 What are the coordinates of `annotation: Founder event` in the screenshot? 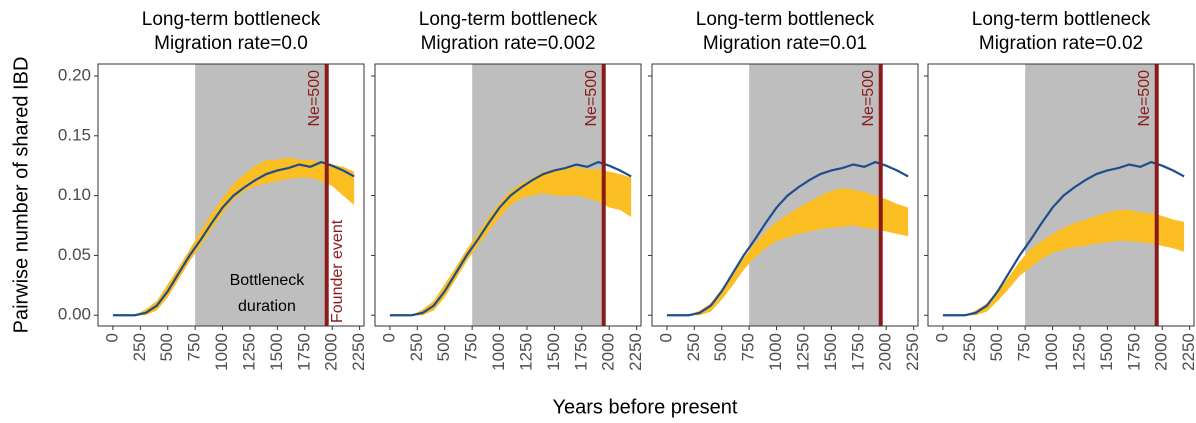 It's located at (337, 271).